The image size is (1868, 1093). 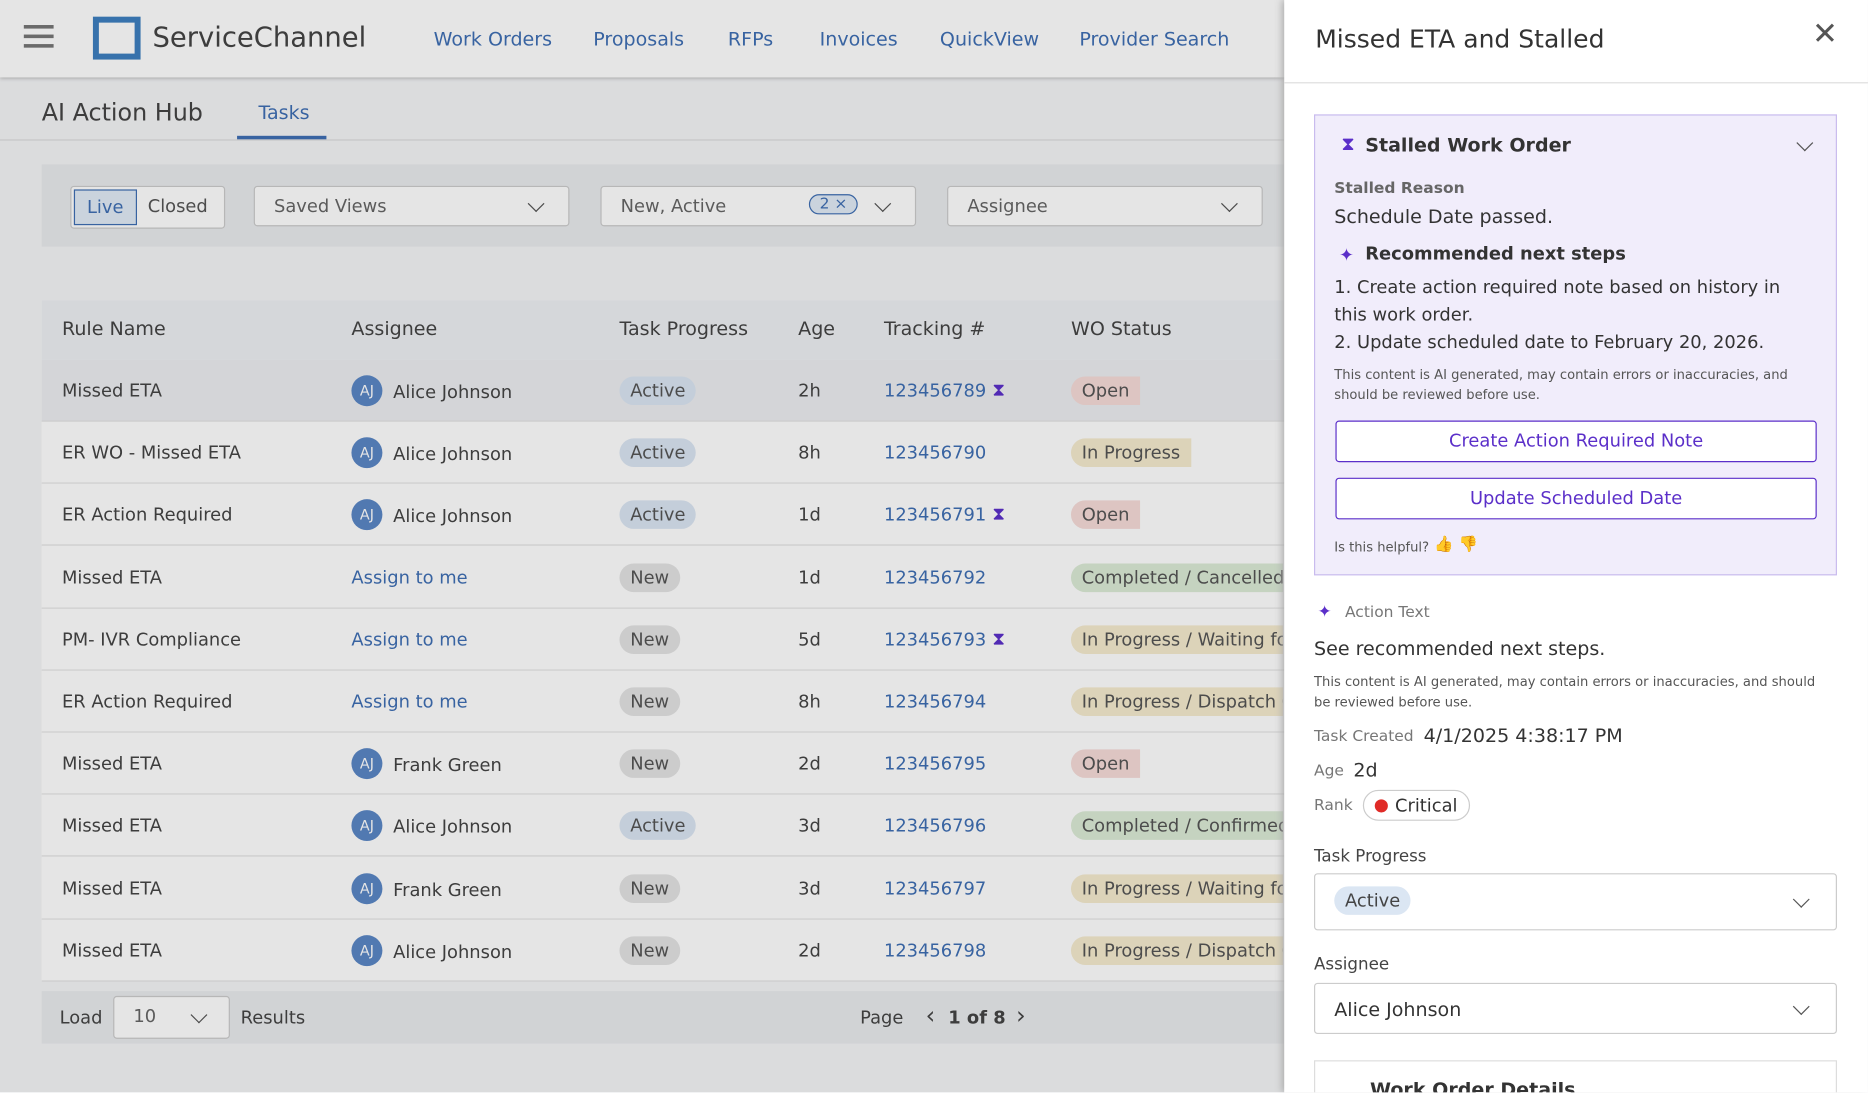 I want to click on tracking-link: 123456791, so click(x=935, y=515).